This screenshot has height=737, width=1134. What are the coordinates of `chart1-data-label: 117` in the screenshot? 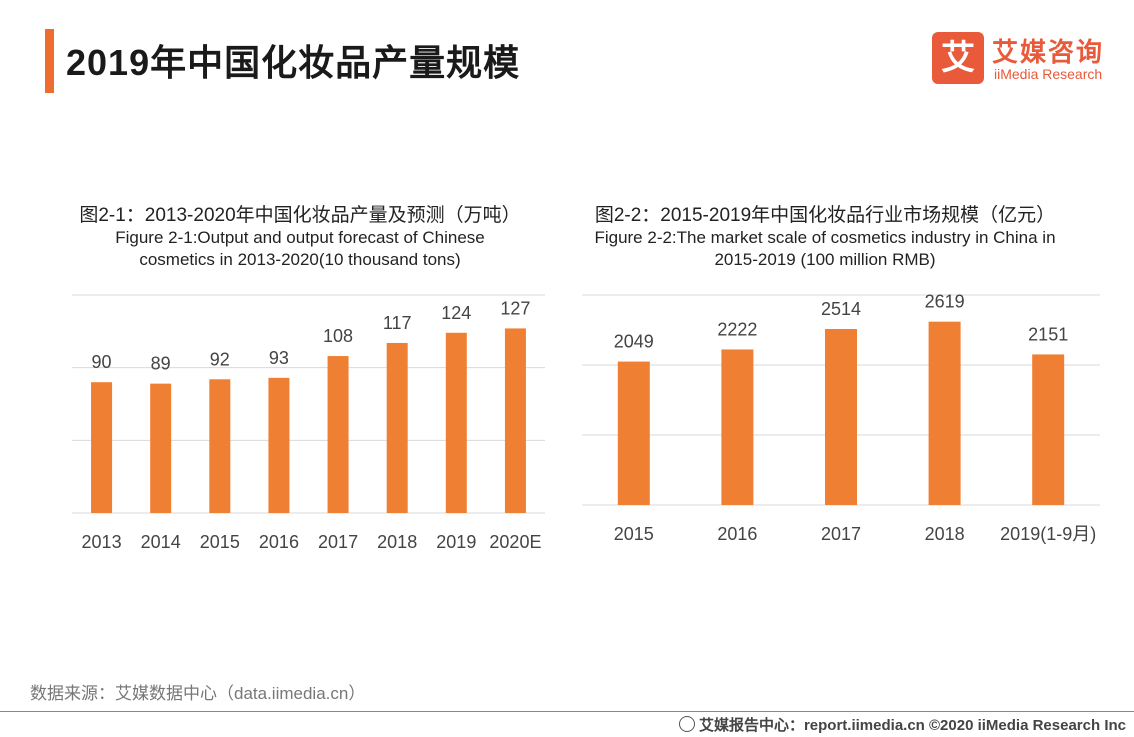 It's located at (397, 323).